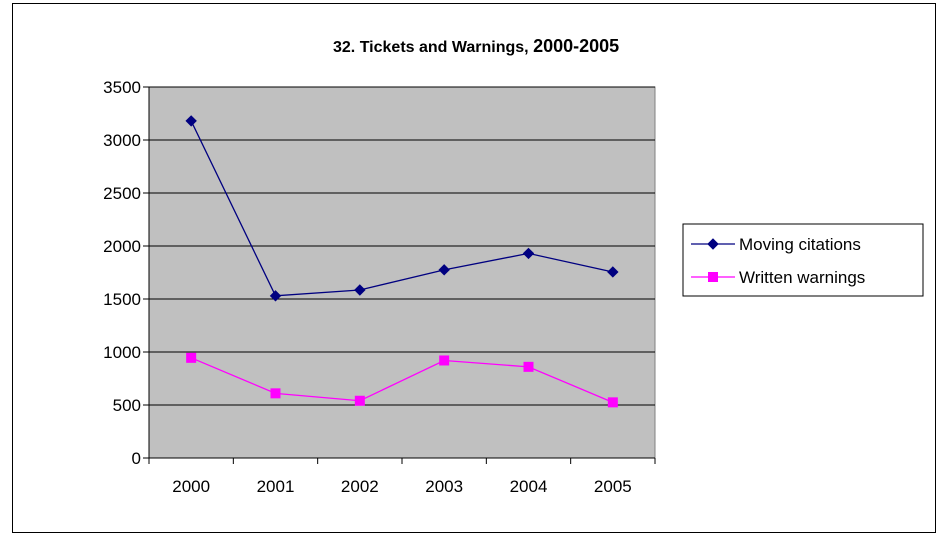  I want to click on legend: Moving citations Written warnings, so click(803, 260).